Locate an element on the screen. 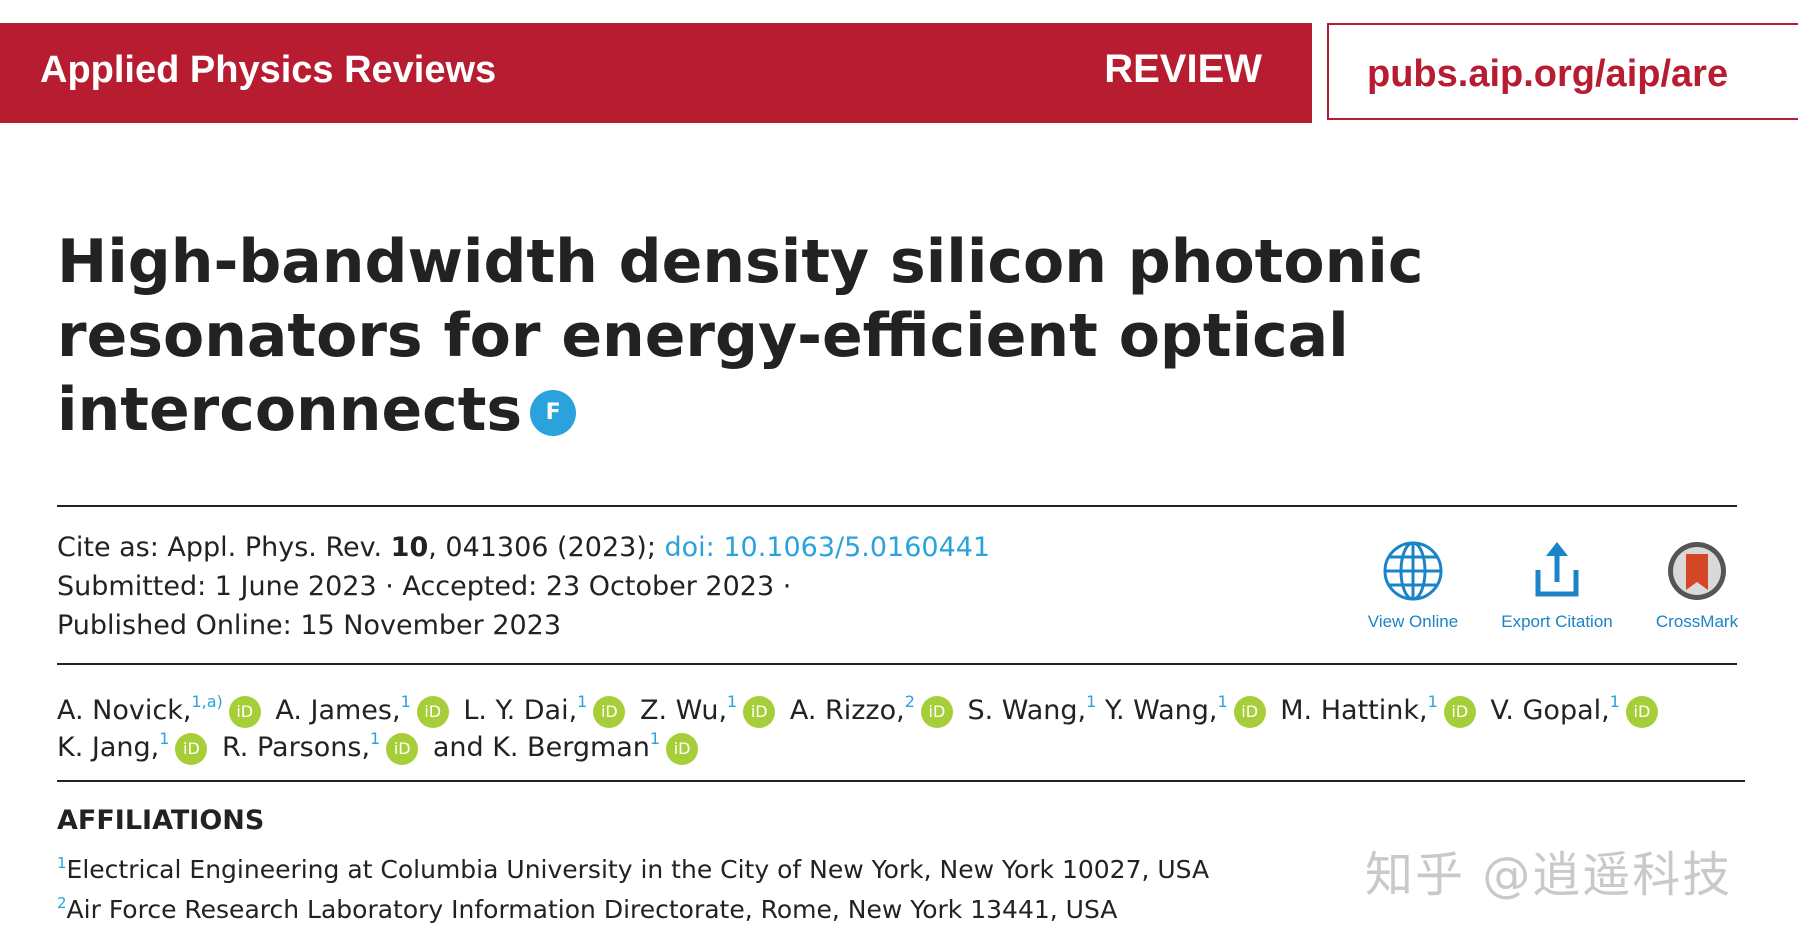 The width and height of the screenshot is (1798, 939). published-line: Published Online: 15 November 2023 is located at coordinates (309, 625).